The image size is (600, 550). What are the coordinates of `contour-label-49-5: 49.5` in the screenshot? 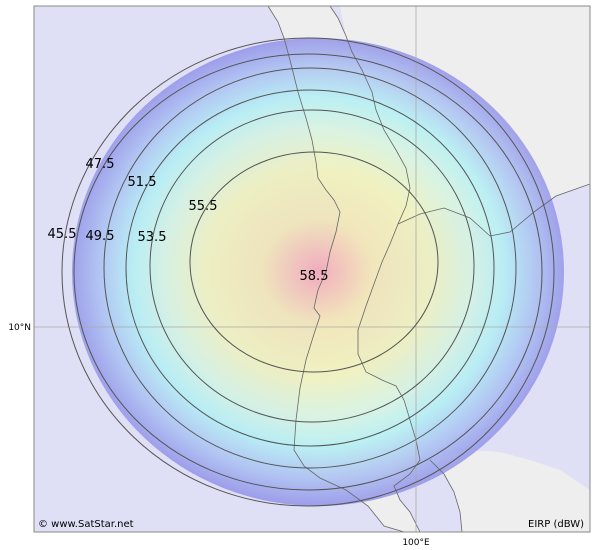 It's located at (100, 236).